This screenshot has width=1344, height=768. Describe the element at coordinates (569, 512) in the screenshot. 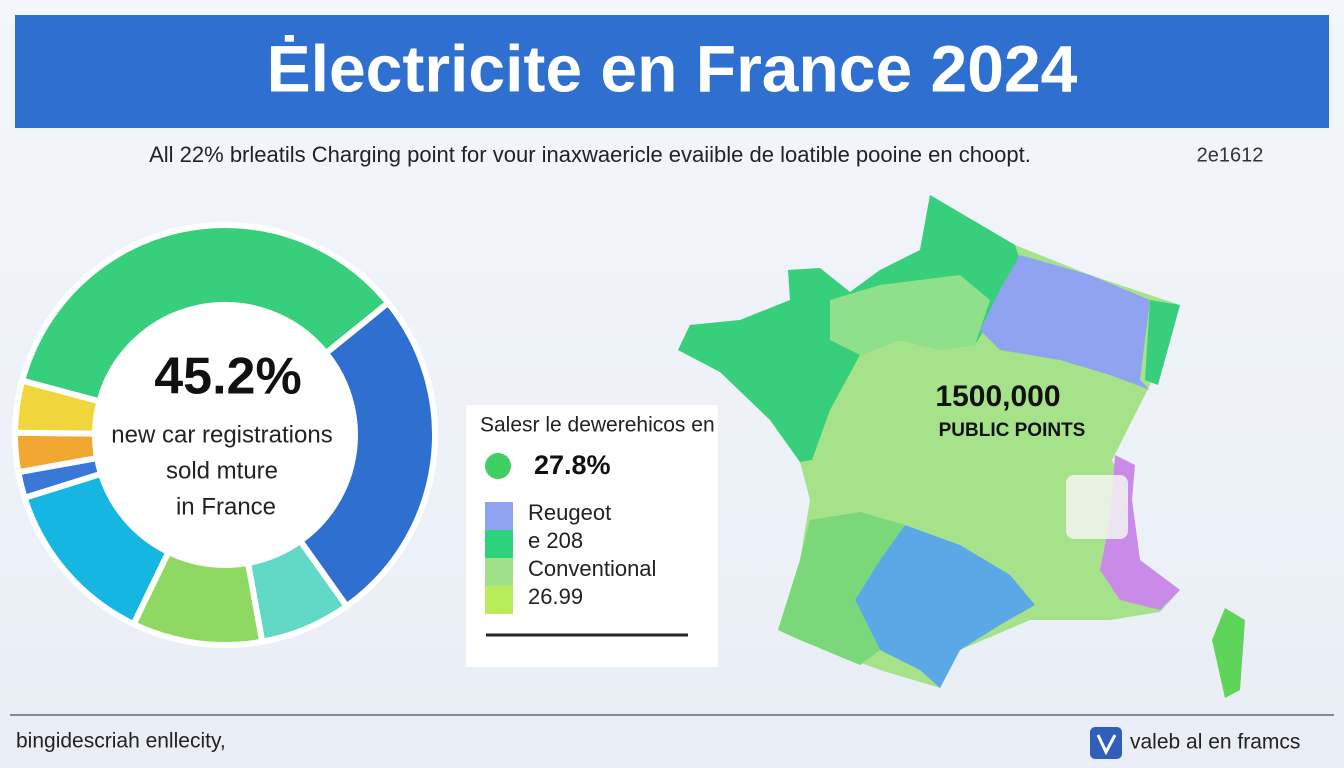

I see `legend-label: Reugeot` at that location.